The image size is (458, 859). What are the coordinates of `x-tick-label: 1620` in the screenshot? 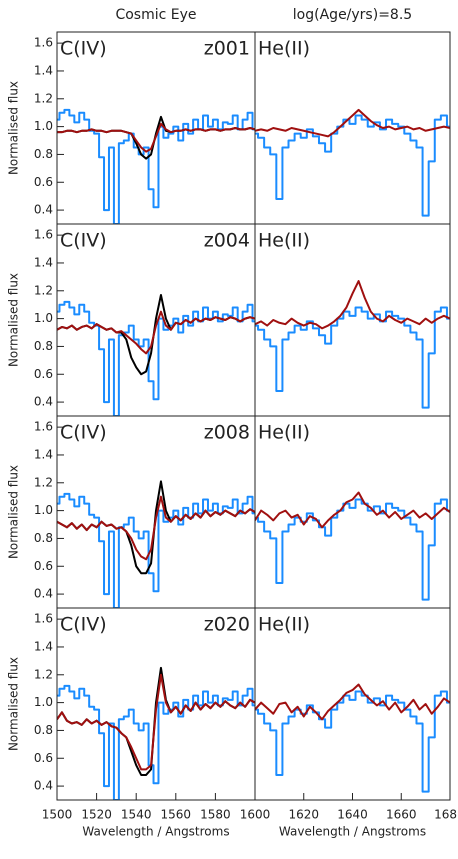 It's located at (303, 815).